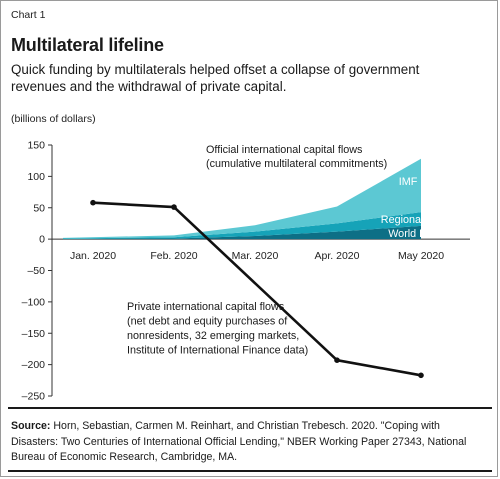 The height and width of the screenshot is (479, 500). I want to click on imf-label: IMF, so click(408, 182).